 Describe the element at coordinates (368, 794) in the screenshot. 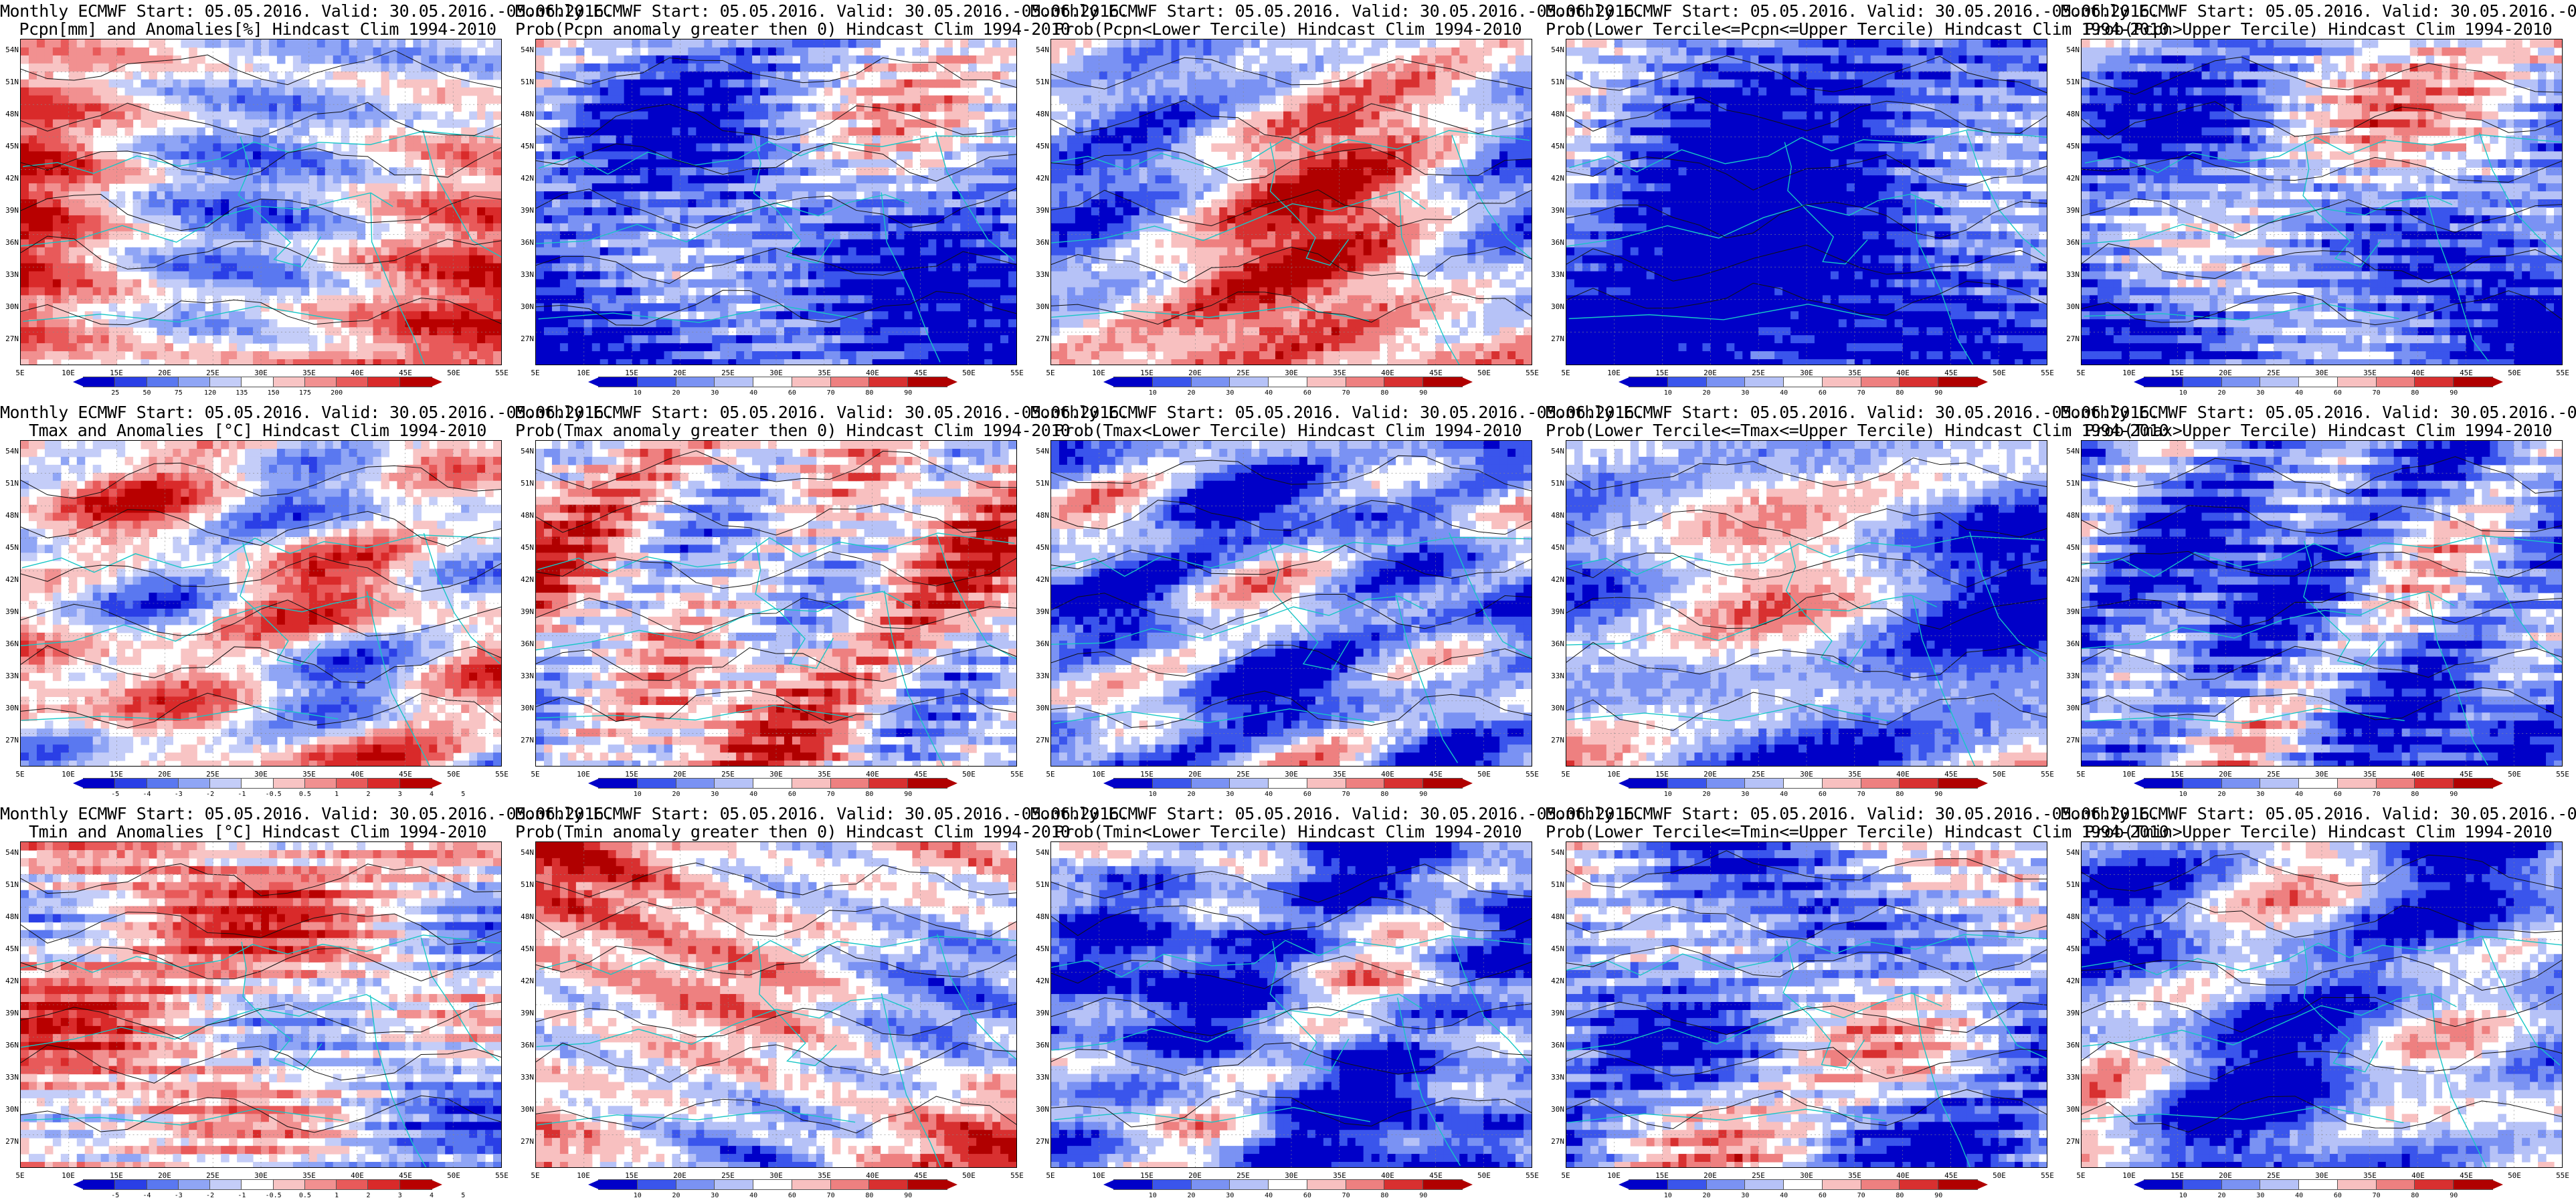

I see `colorbar-tick-label: 2` at that location.